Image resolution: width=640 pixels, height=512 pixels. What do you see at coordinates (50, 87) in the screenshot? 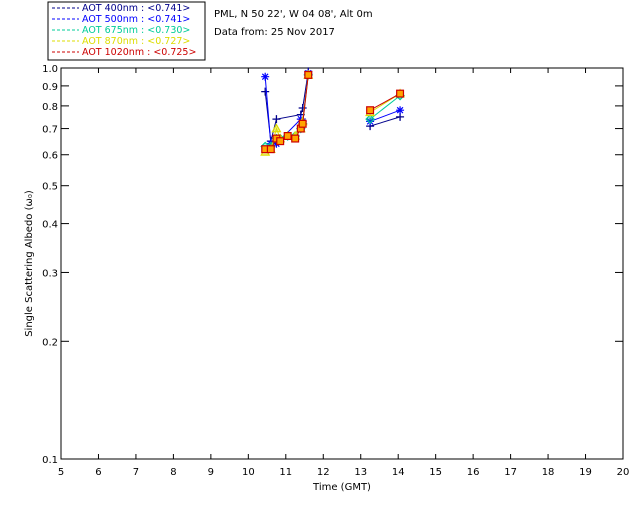
I see `y-tick-label: 0.9` at bounding box center [50, 87].